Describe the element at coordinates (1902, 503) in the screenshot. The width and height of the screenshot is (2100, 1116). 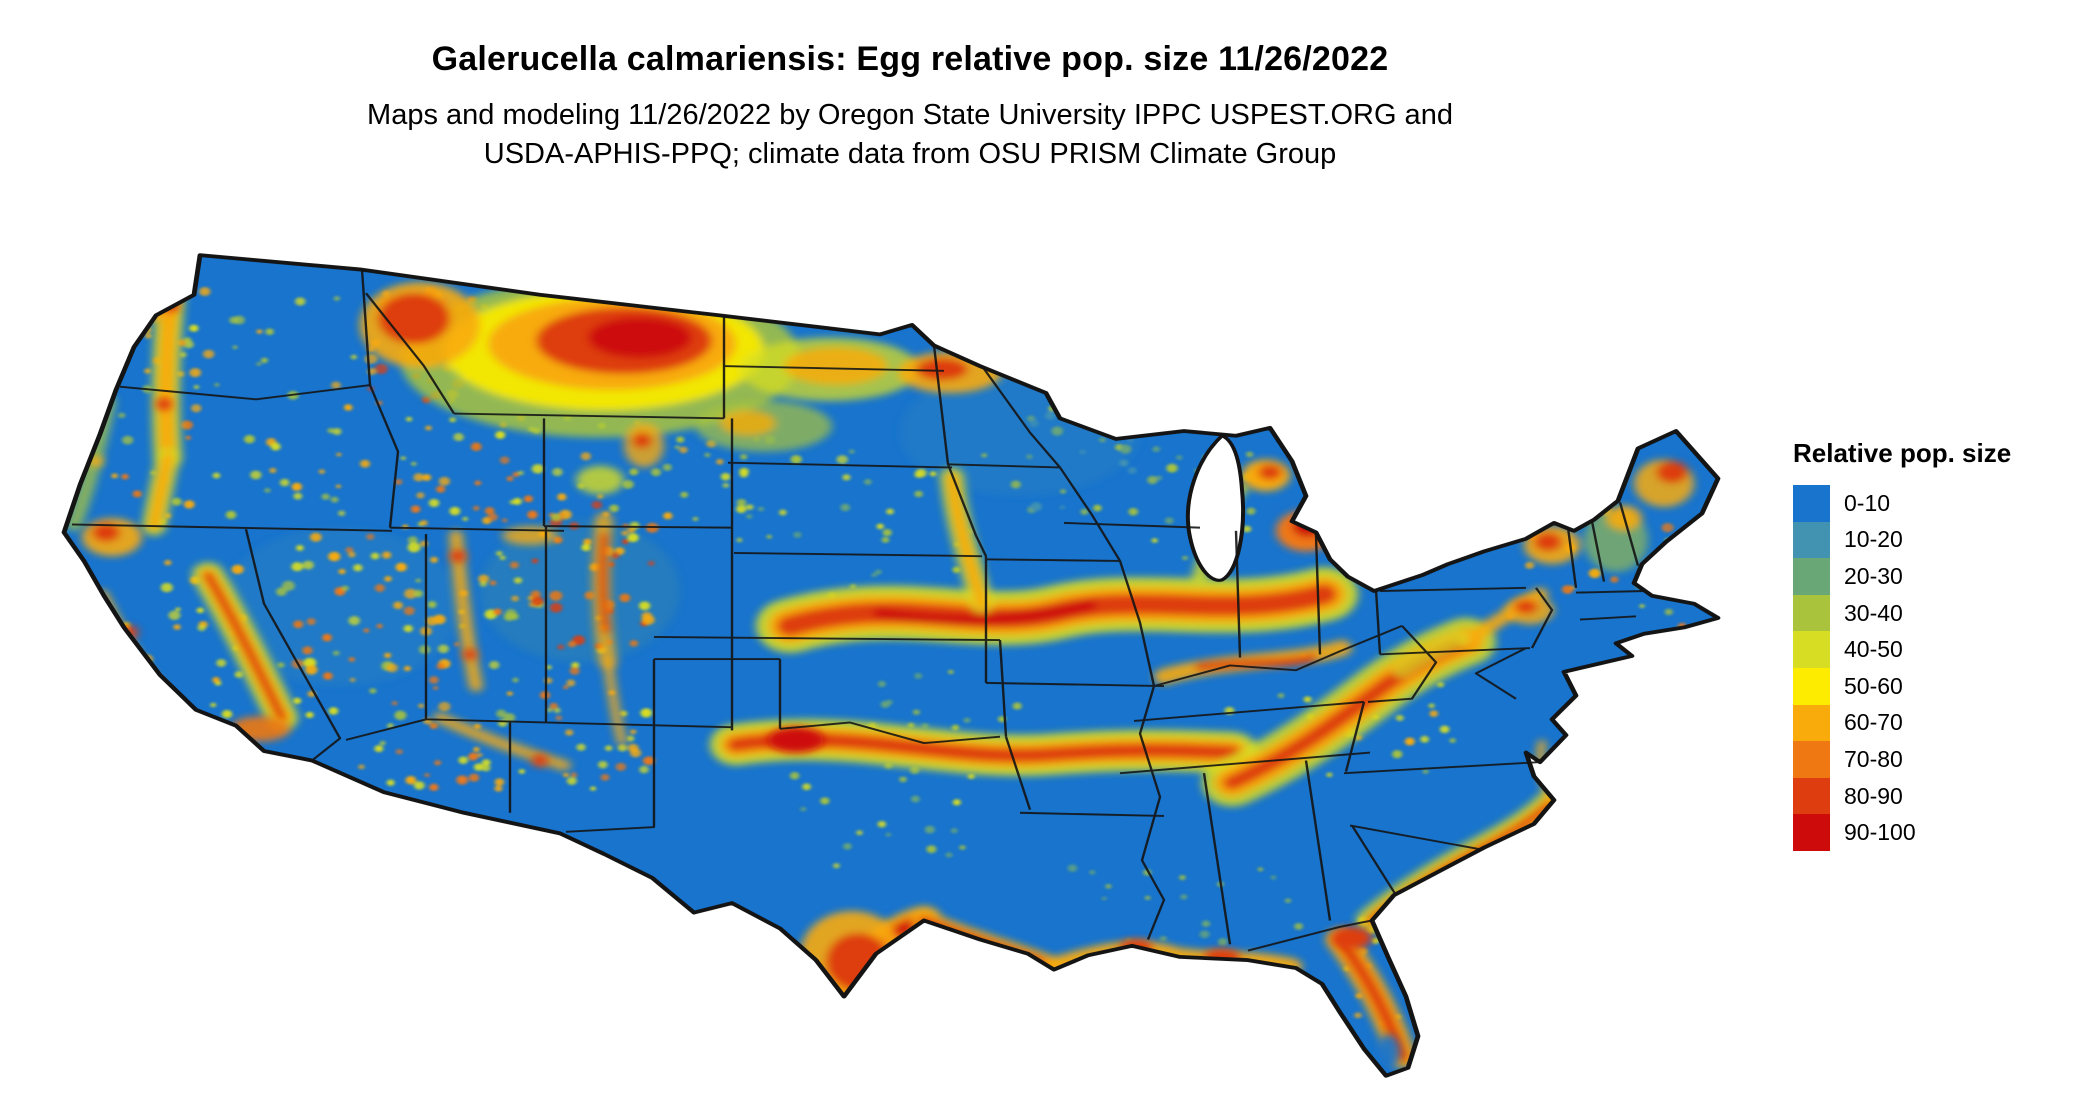
I see `legend-row: 0-10` at that location.